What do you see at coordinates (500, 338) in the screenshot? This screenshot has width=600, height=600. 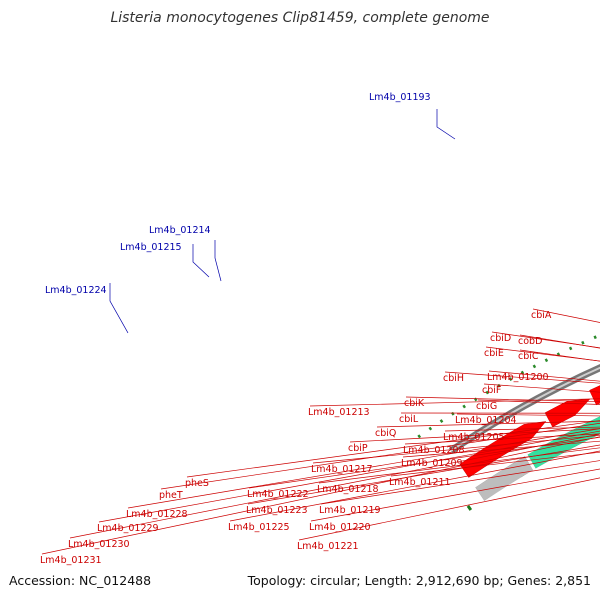 I see `gene-label: cbiD` at bounding box center [500, 338].